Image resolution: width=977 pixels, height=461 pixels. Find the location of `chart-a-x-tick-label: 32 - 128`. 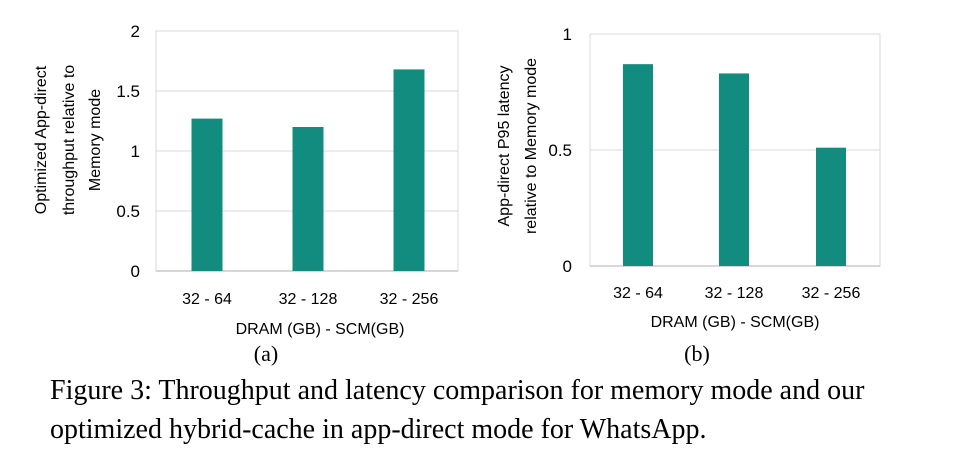

chart-a-x-tick-label: 32 - 128 is located at coordinates (308, 299).